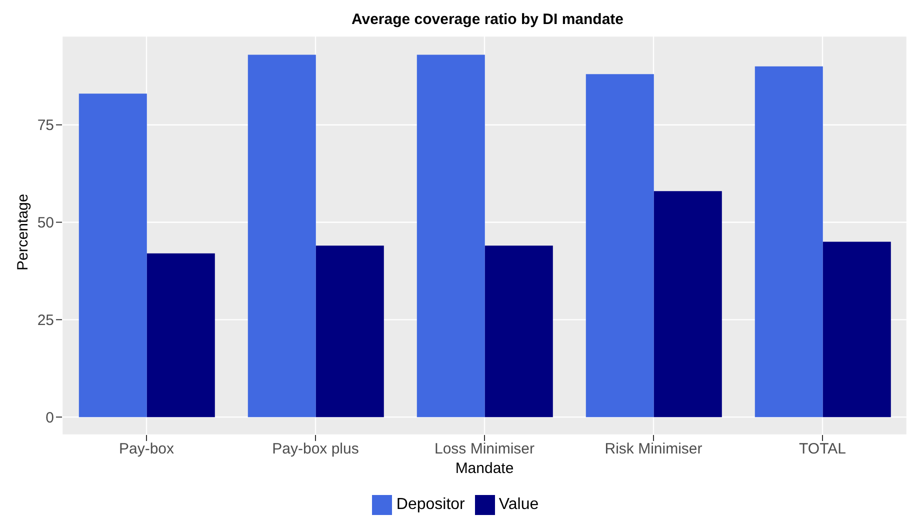 The image size is (915, 525). I want to click on y-tick-label: 0, so click(50, 417).